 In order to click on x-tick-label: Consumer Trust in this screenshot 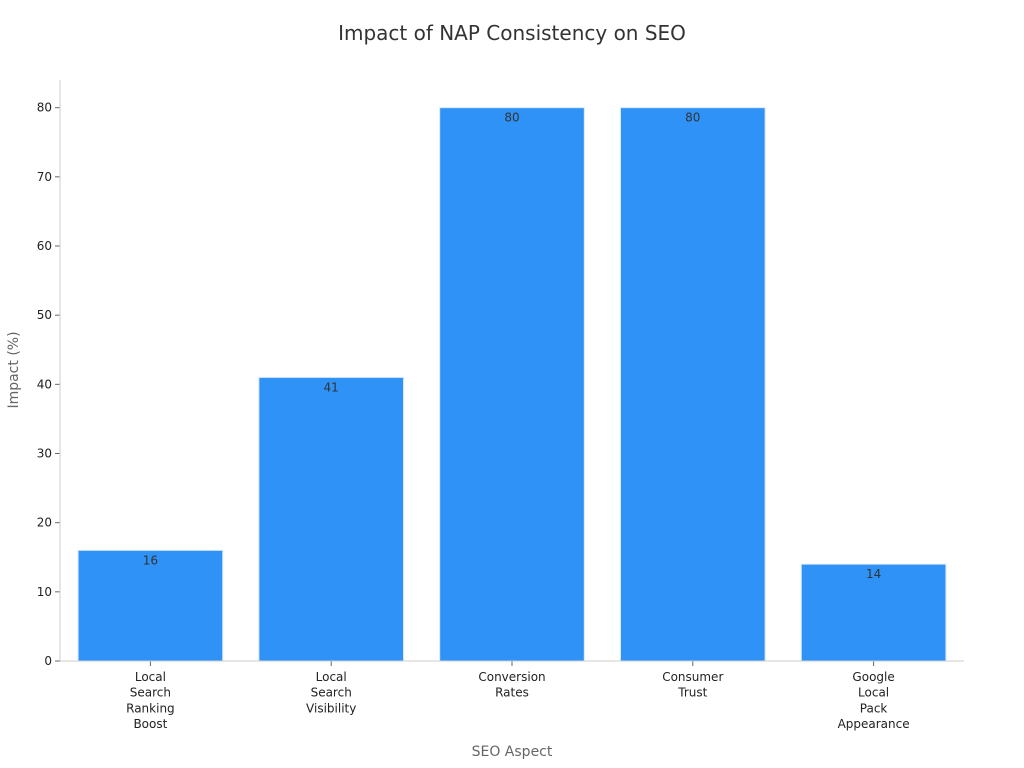, I will do `click(692, 685)`.